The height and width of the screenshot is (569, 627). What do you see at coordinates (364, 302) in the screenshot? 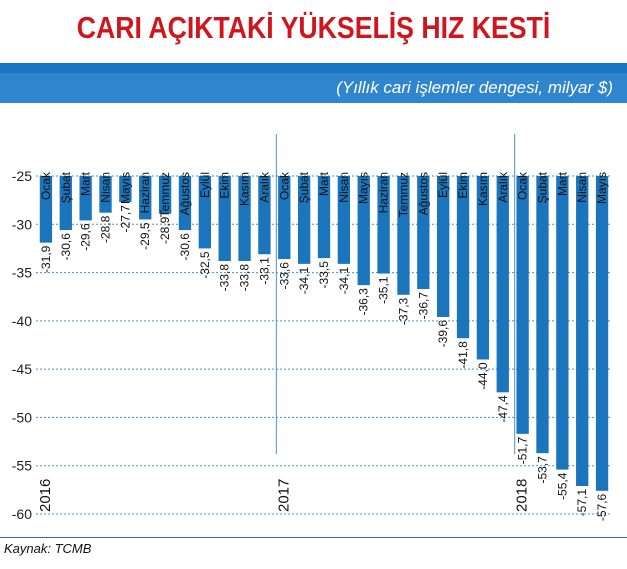
I see `value-label: -36,3` at bounding box center [364, 302].